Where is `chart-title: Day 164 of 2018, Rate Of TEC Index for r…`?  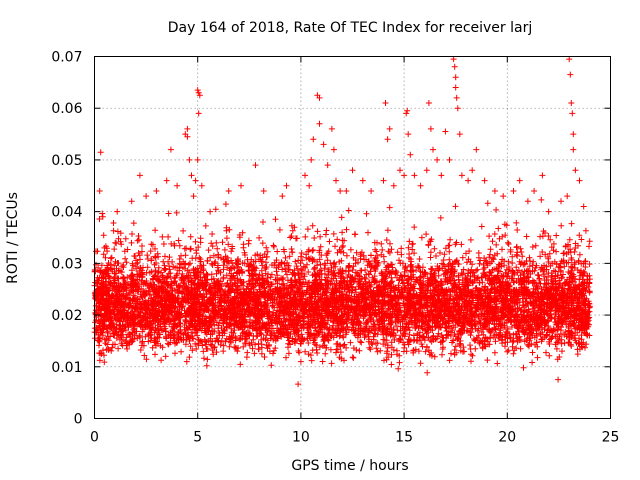 chart-title: Day 164 of 2018, Rate Of TEC Index for r… is located at coordinates (350, 28).